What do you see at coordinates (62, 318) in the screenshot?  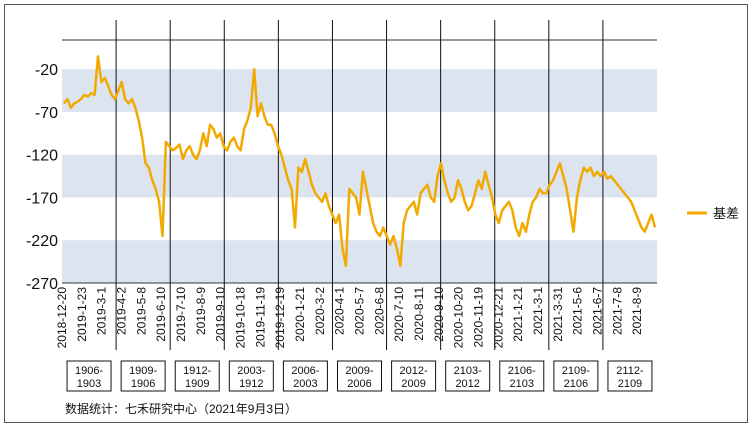 I see `x-tick-label: 2018-12-20` at bounding box center [62, 318].